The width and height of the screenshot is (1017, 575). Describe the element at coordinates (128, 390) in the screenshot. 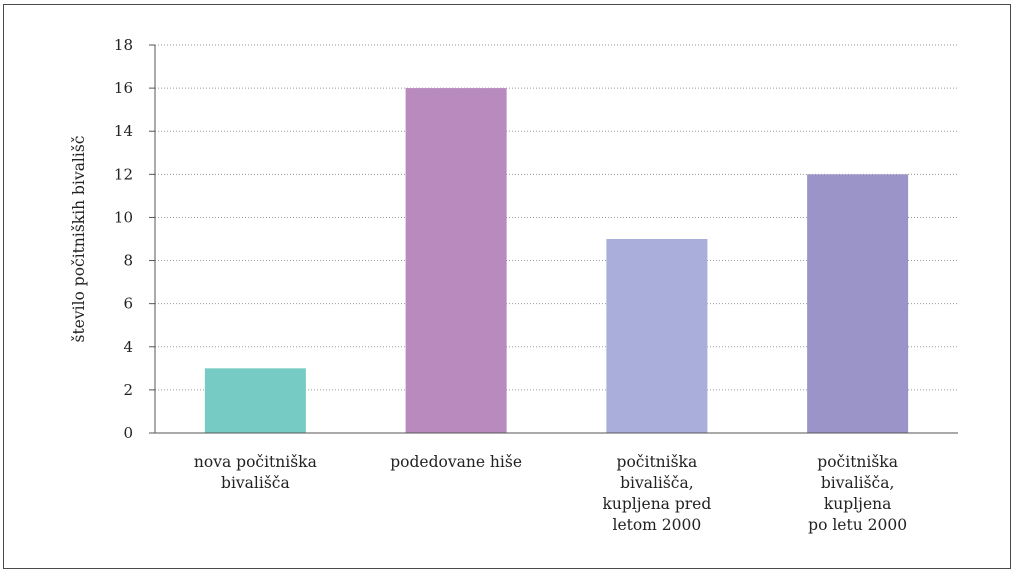

I see `y-tick-label: 2` at that location.